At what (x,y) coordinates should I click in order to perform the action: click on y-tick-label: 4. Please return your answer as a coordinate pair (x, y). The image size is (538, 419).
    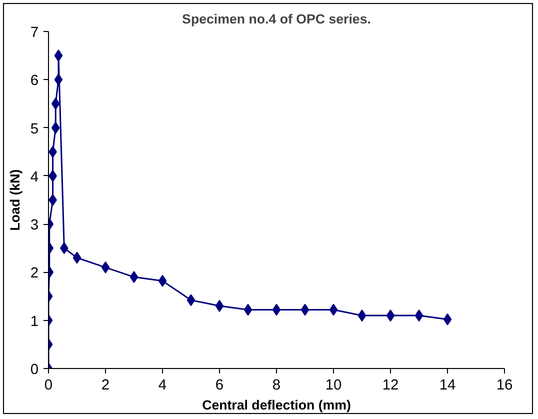
    Looking at the image, I should click on (34, 177).